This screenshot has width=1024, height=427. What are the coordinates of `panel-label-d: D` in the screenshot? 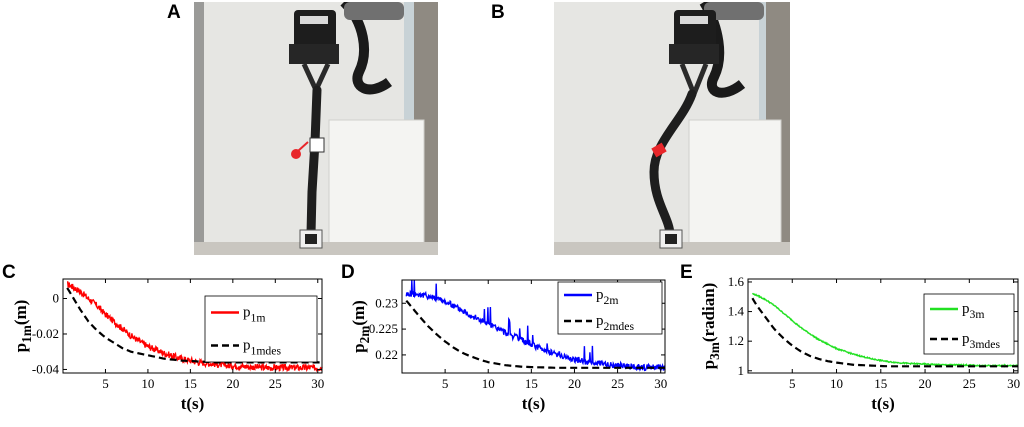 It's located at (348, 272).